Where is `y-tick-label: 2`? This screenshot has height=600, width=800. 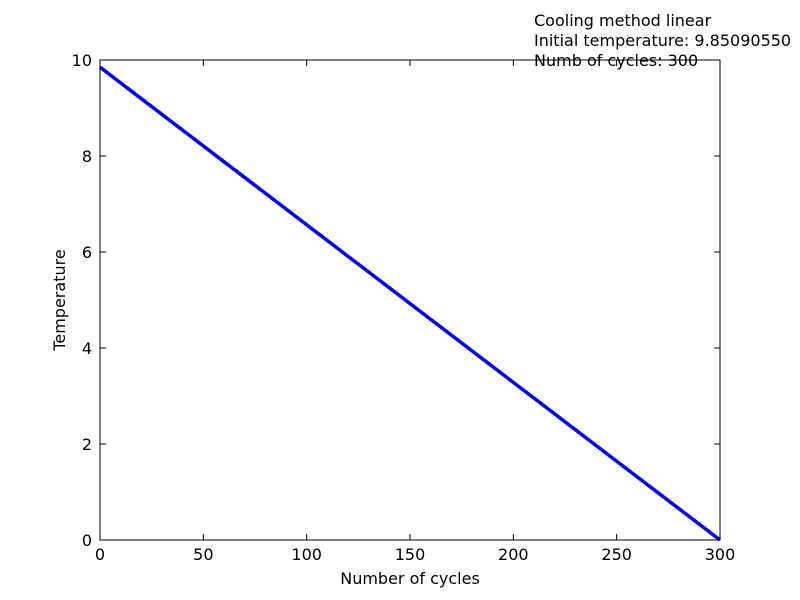 y-tick-label: 2 is located at coordinates (87, 444).